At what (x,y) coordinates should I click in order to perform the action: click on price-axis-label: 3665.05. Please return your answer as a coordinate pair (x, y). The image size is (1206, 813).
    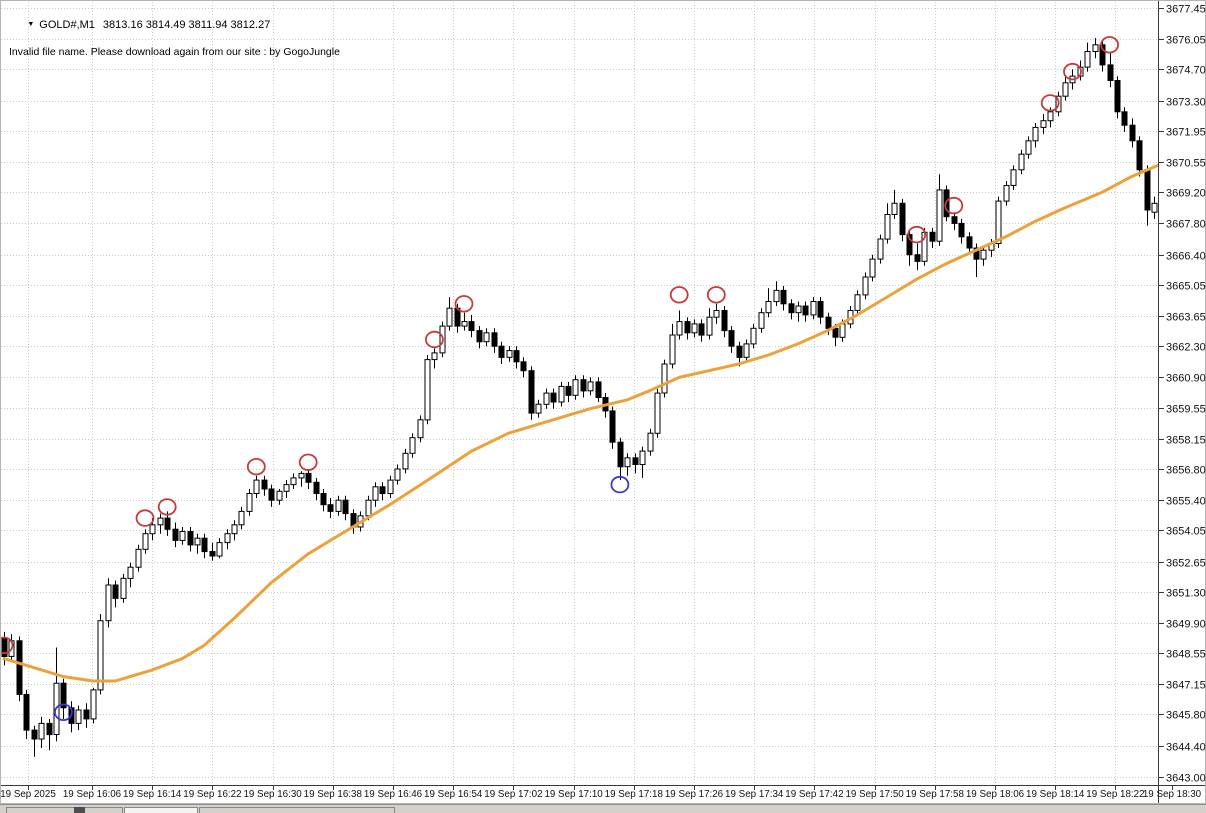
    Looking at the image, I should click on (1186, 287).